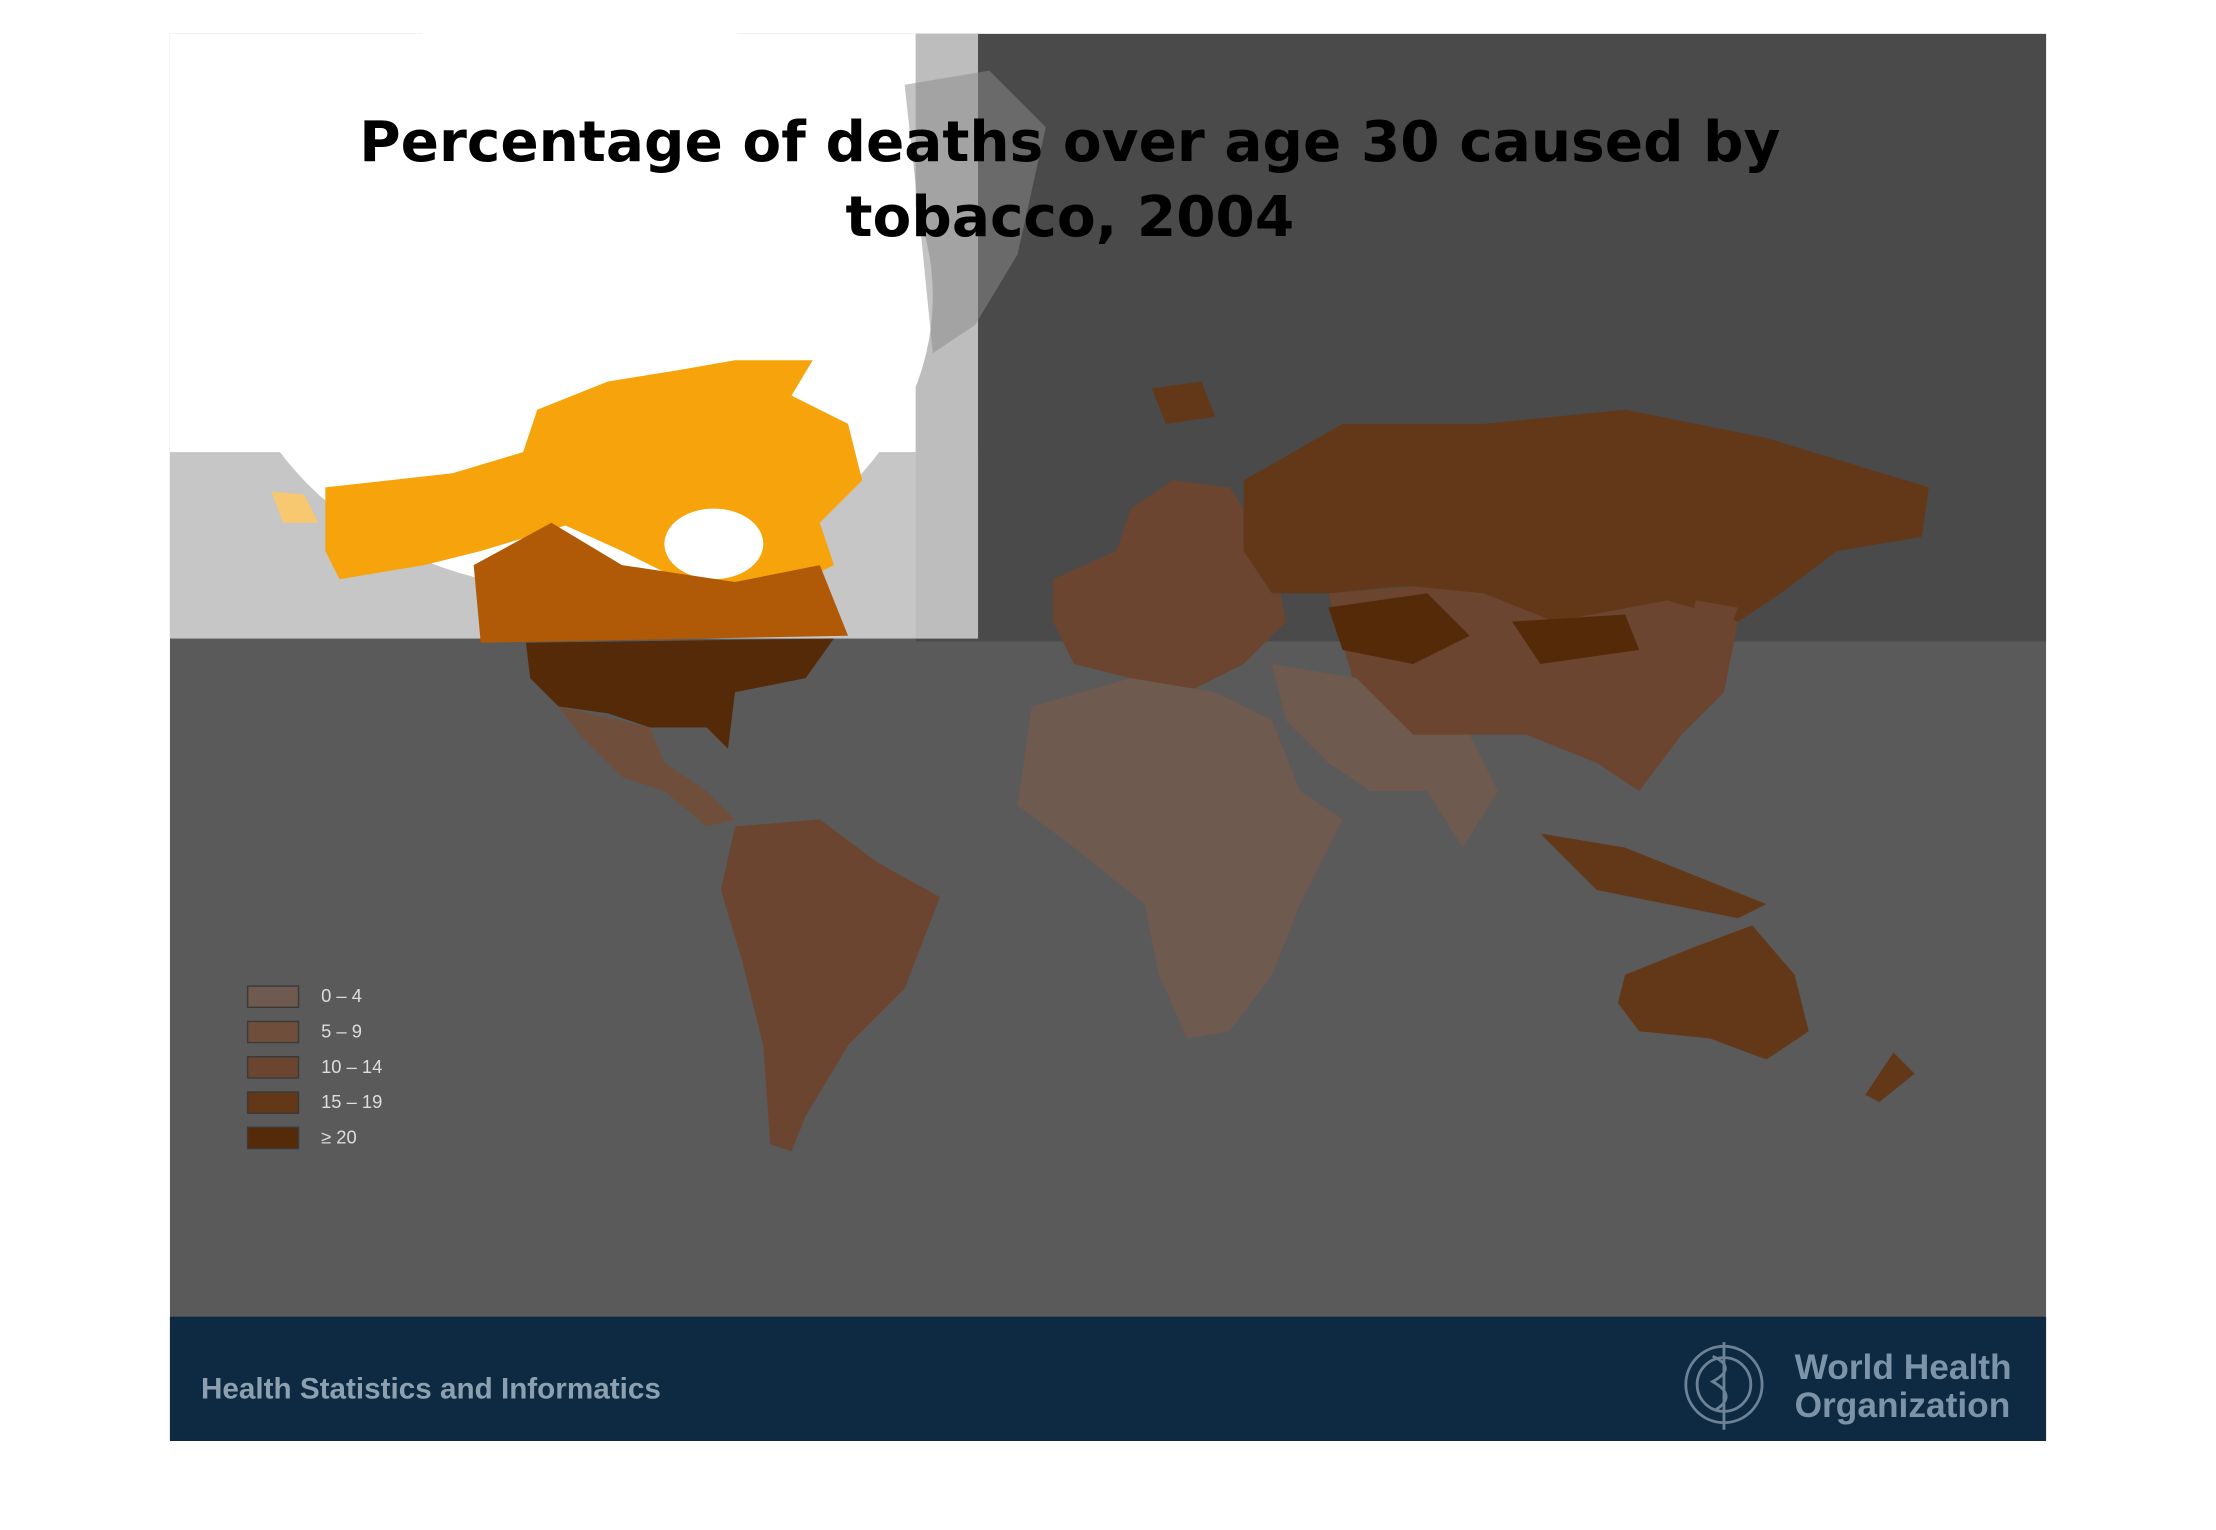 The image size is (2216, 1530). I want to click on greenland, so click(975, 212).